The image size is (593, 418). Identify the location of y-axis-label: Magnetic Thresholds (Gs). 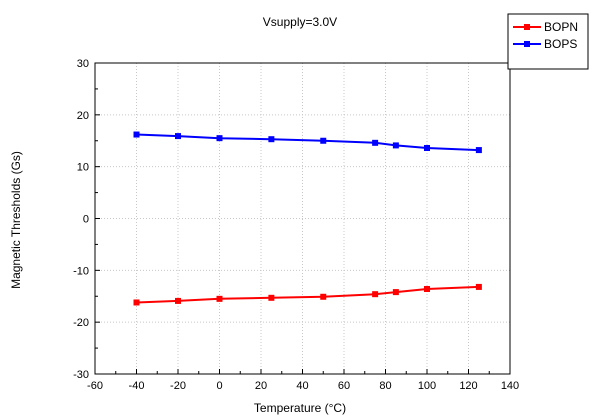
(16, 220).